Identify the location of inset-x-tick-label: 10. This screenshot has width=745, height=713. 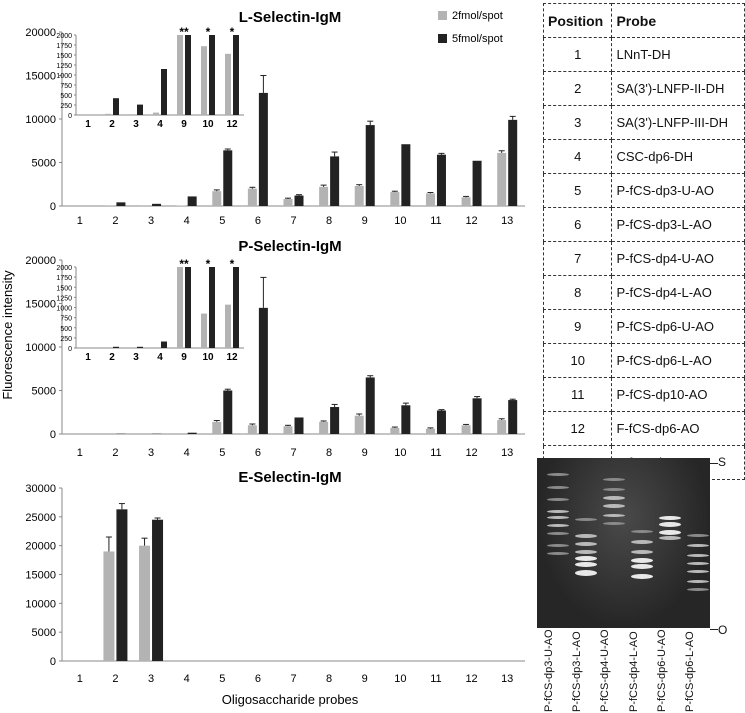
(208, 124).